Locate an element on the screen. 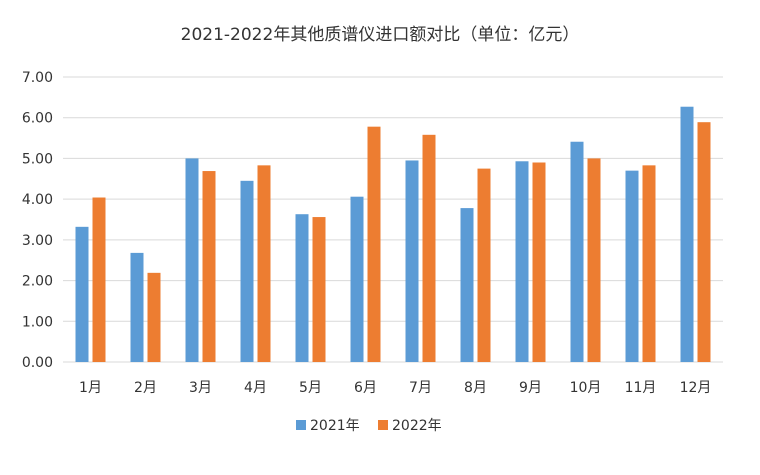  bar-2021年-1月 is located at coordinates (82, 294).